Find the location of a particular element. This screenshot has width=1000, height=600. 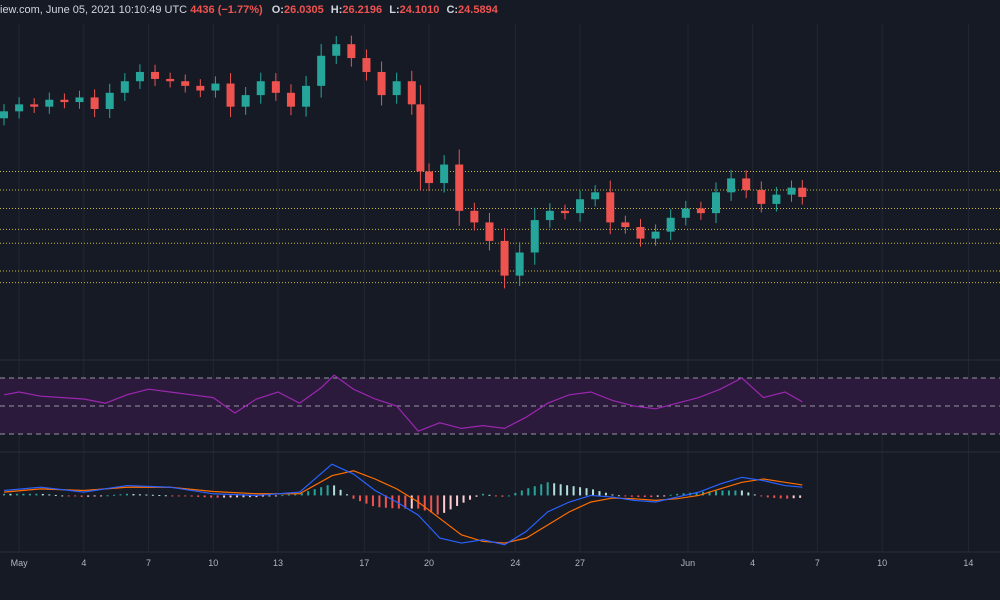

rsi-panel is located at coordinates (500, 404).